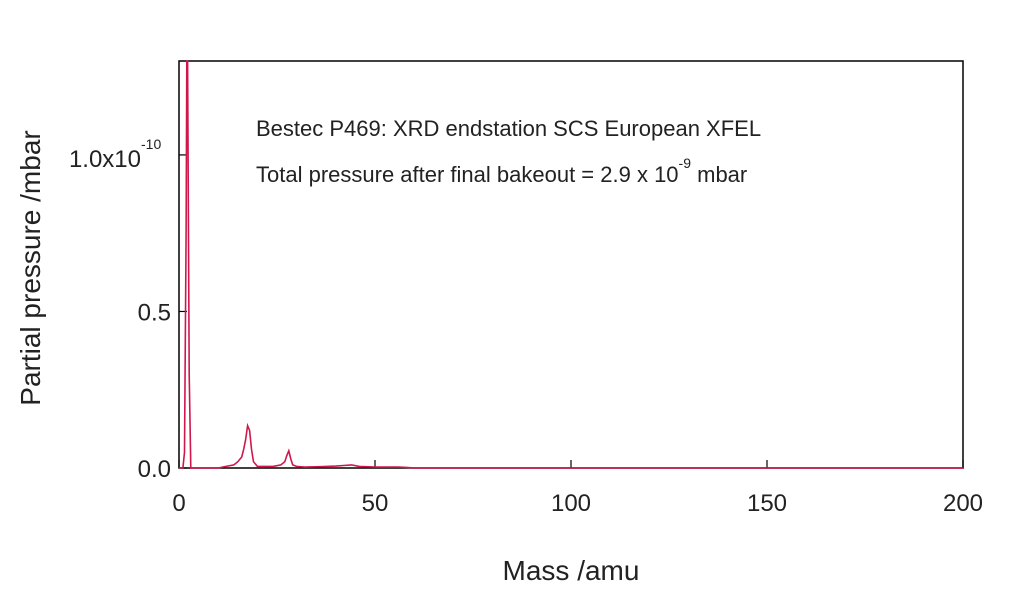 Image resolution: width=1024 pixels, height=589 pixels. Describe the element at coordinates (571, 570) in the screenshot. I see `x-axis-title: Mass /amu` at that location.